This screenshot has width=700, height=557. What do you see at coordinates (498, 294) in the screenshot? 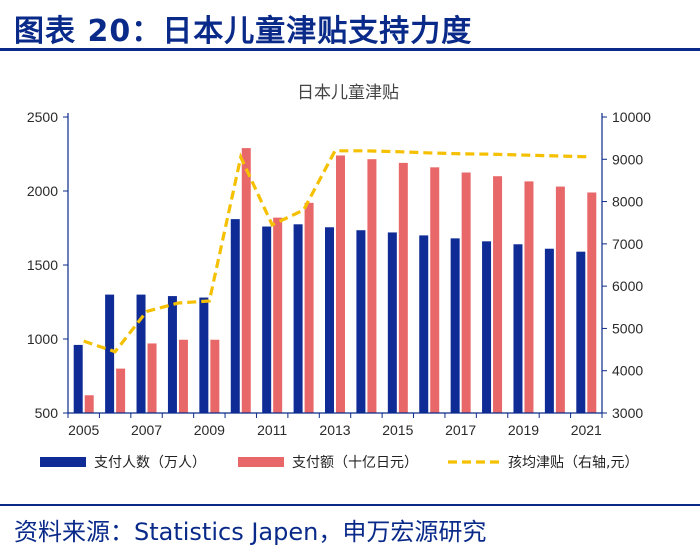
I see `bar-amount-2018` at bounding box center [498, 294].